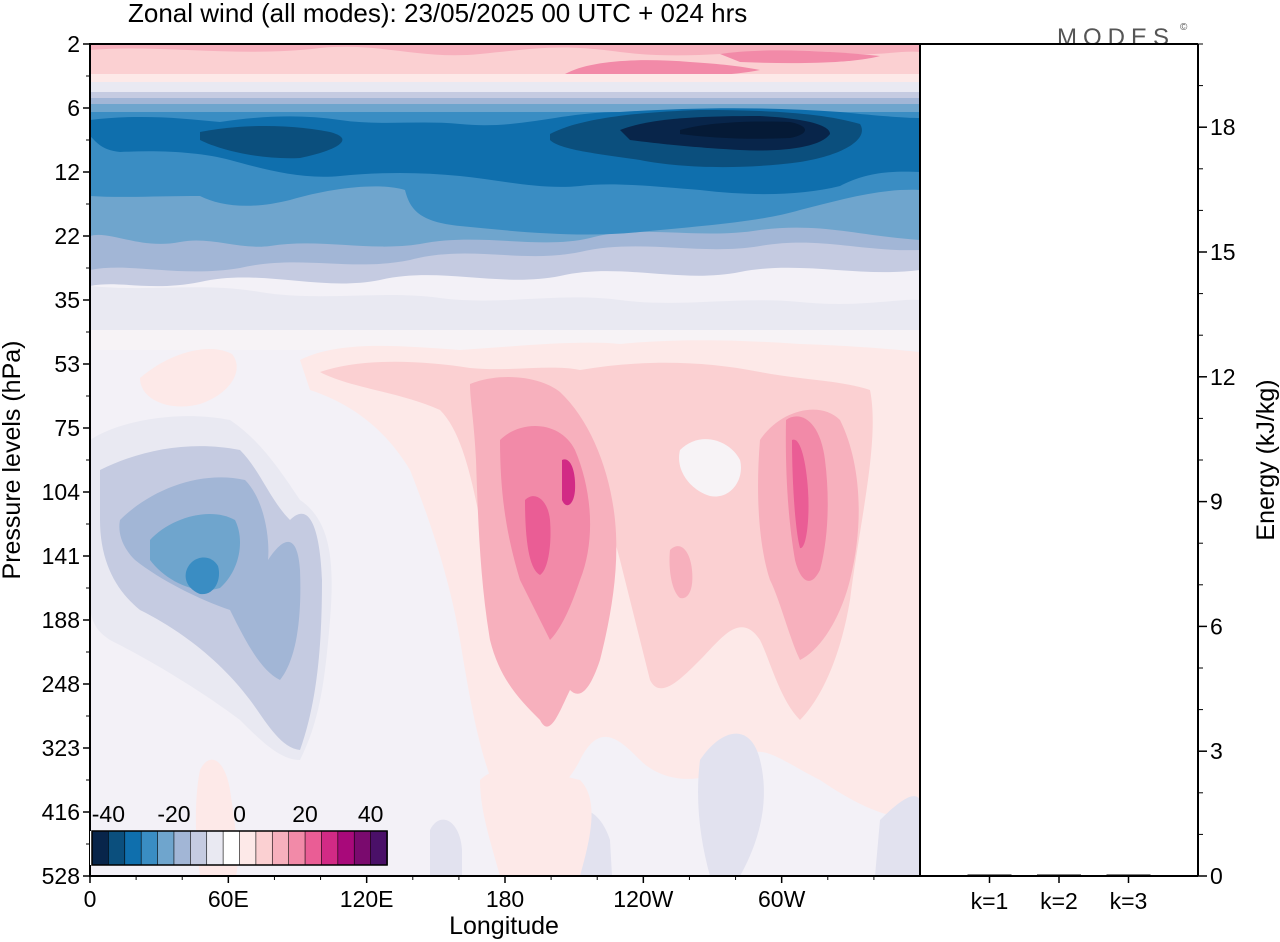 This screenshot has height=942, width=1280. I want to click on tropo-jet-west-max, so click(569, 482).